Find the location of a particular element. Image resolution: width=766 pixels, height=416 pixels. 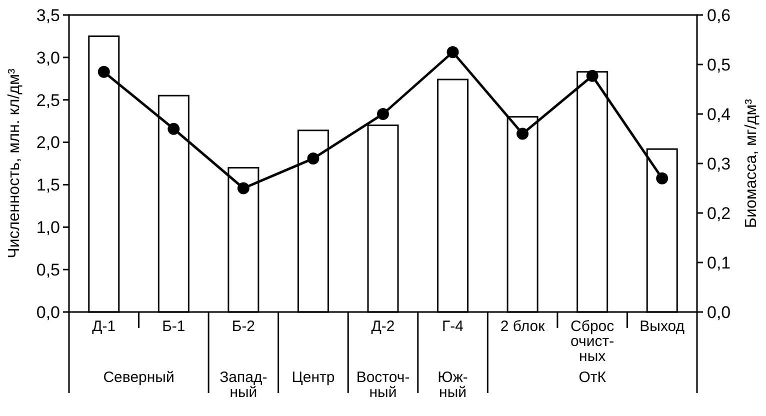

text: Юж- ный is located at coordinates (453, 385).